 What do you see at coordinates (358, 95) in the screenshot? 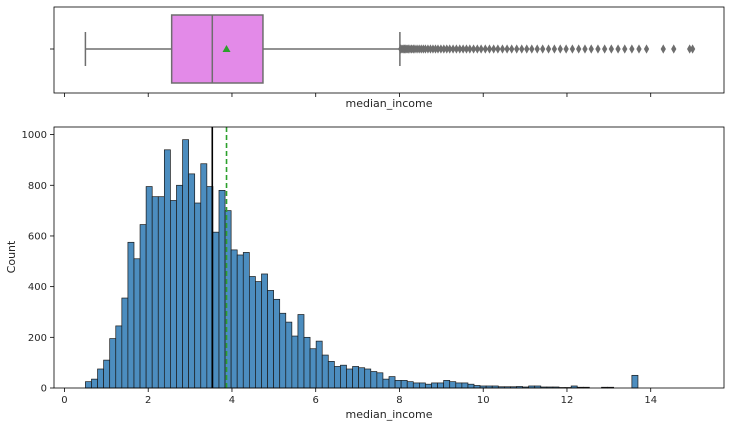
I see `boxplot-x-ticks` at bounding box center [358, 95].